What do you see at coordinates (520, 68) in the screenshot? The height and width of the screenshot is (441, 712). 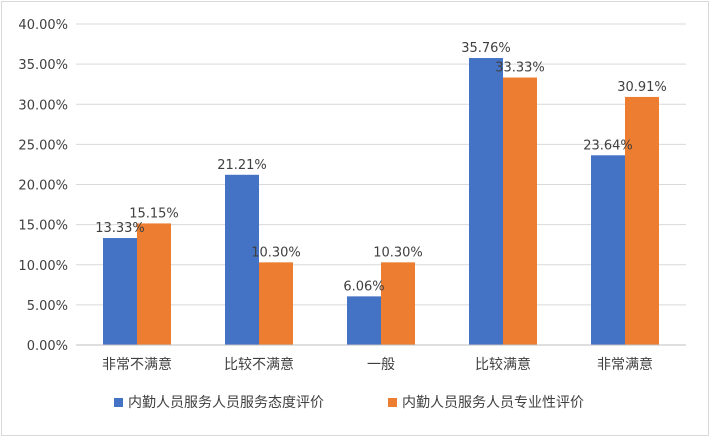 I see `data-label: 33.33%` at bounding box center [520, 68].